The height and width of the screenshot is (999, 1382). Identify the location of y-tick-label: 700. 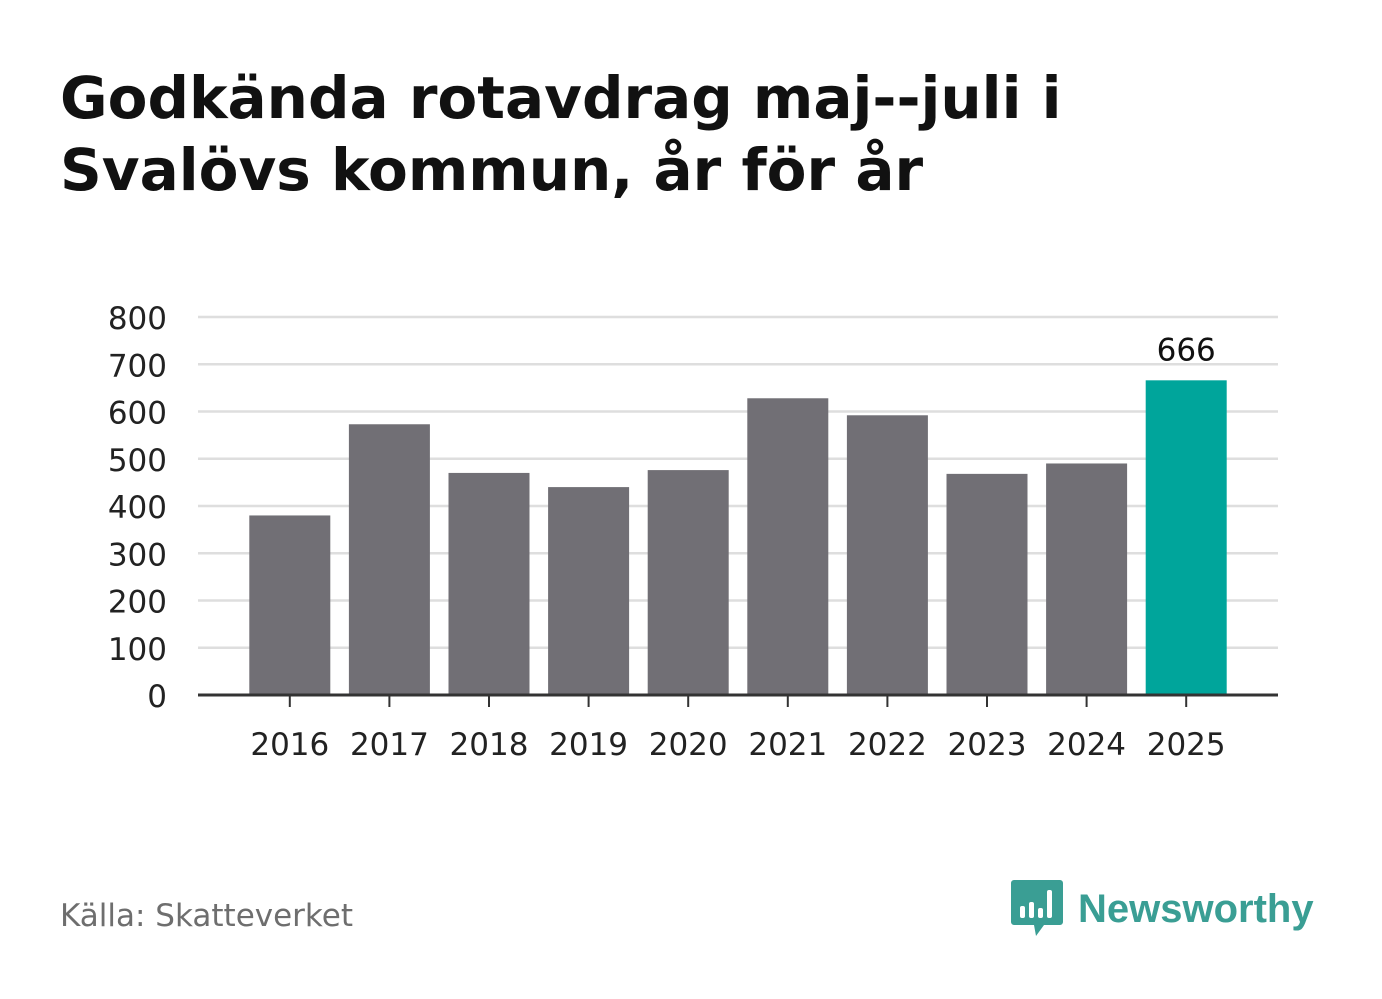
(137, 366).